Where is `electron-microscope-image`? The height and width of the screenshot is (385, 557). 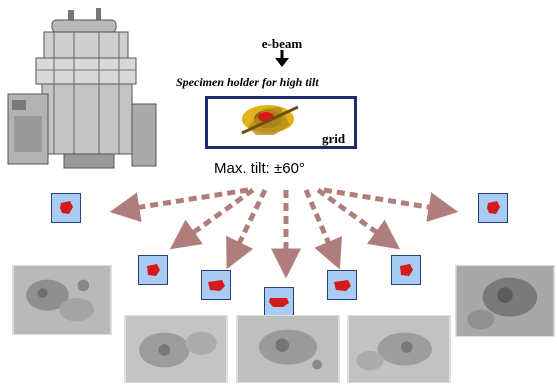 electron-microscope-image is located at coordinates (82, 90).